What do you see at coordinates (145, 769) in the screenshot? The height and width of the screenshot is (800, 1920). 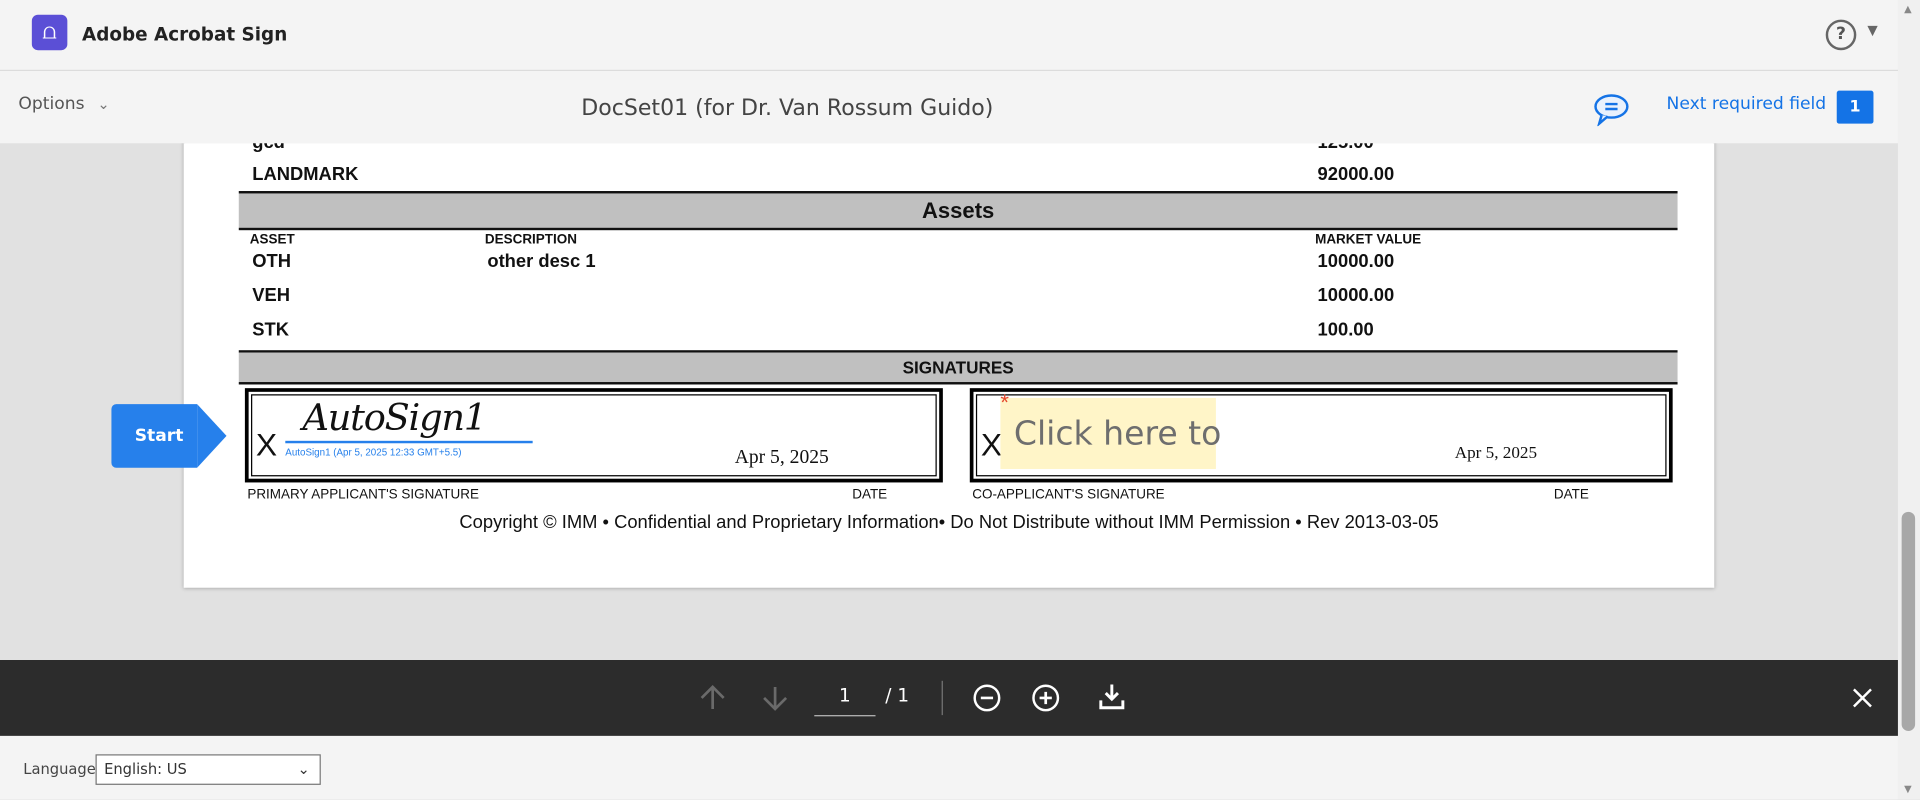 I see `language-value: English: US` at bounding box center [145, 769].